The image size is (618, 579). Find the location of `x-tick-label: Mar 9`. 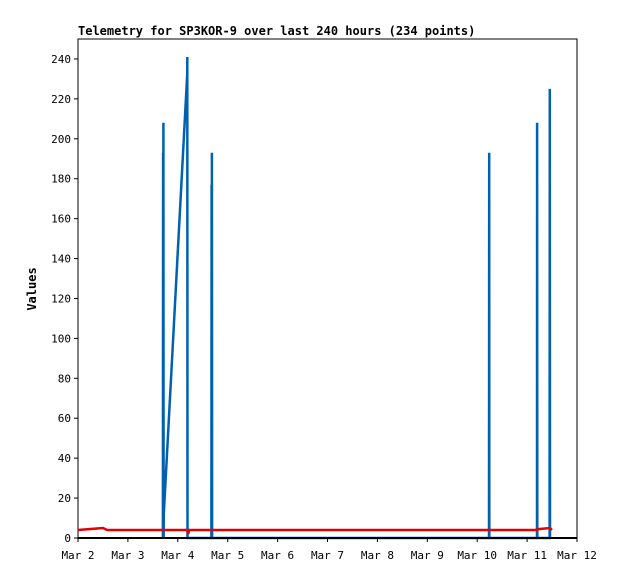

x-tick-label: Mar 9 is located at coordinates (427, 555).